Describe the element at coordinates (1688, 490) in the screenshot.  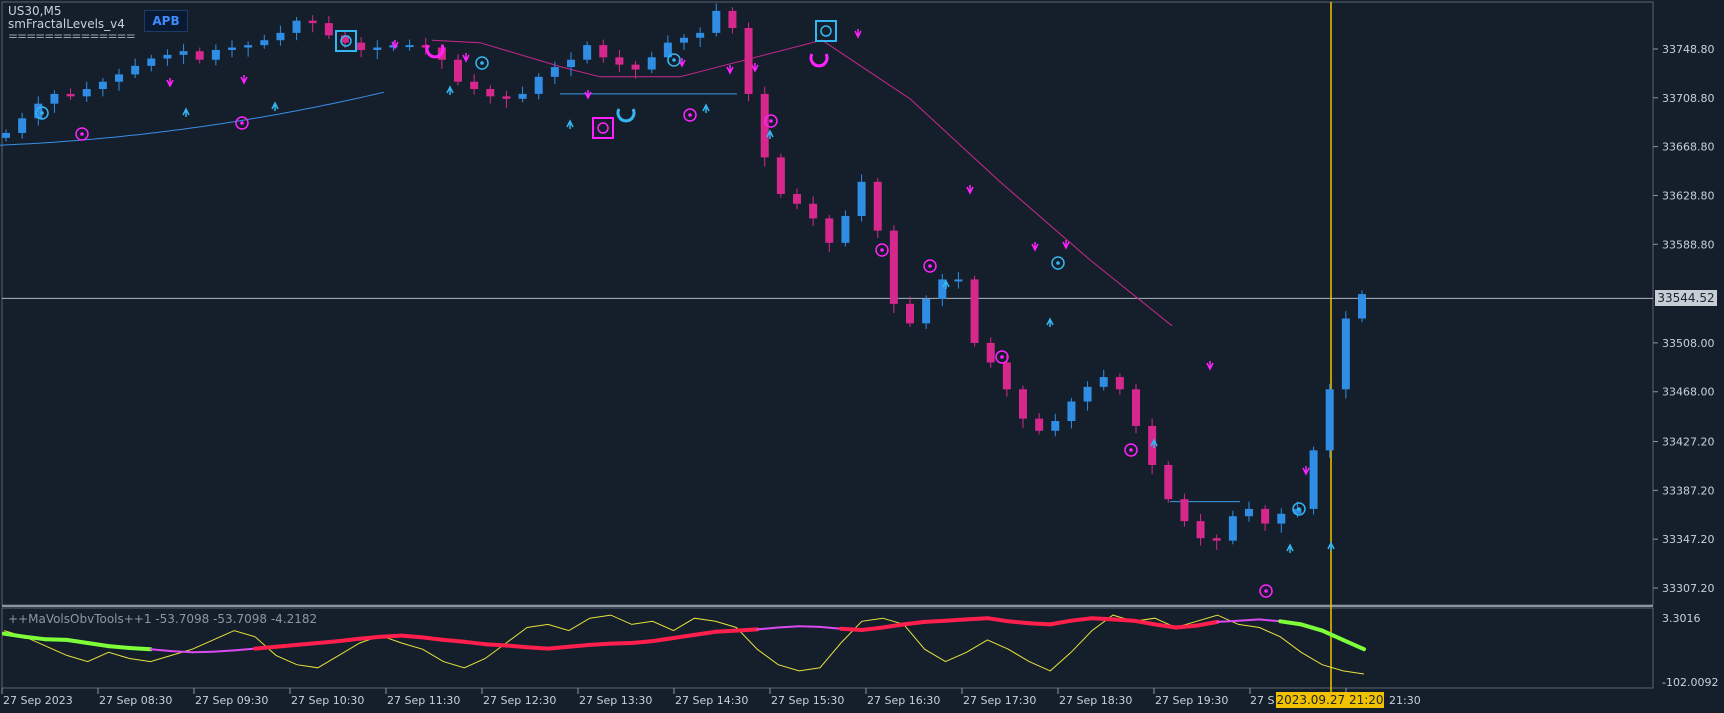
I see `y-tick-label: 33387.20` at that location.